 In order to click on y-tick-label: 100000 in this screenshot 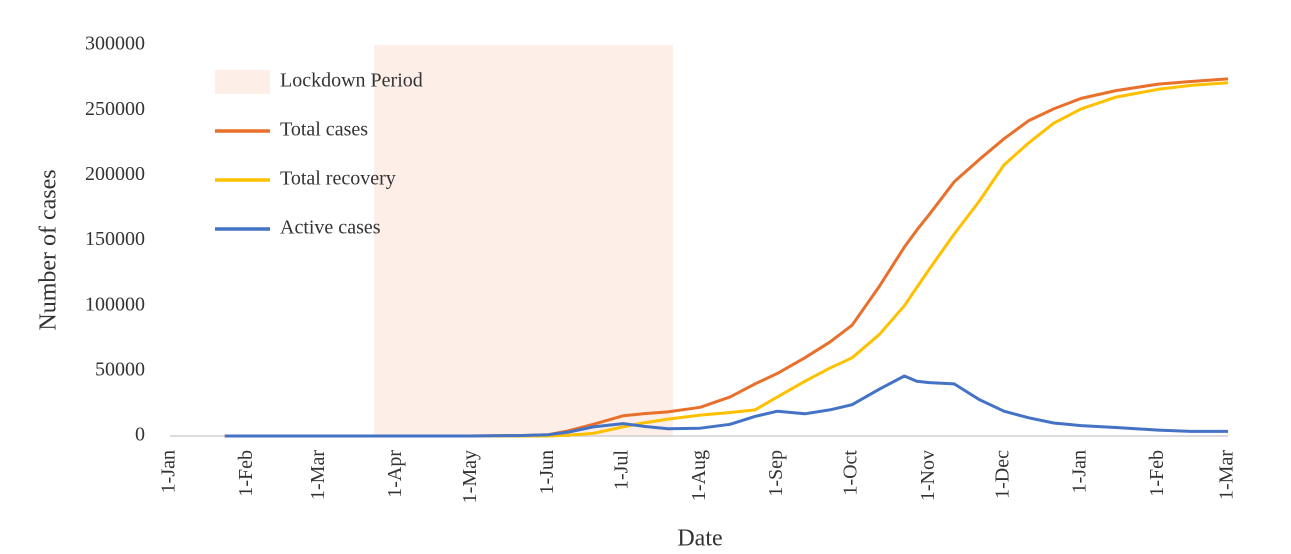, I will do `click(115, 304)`.